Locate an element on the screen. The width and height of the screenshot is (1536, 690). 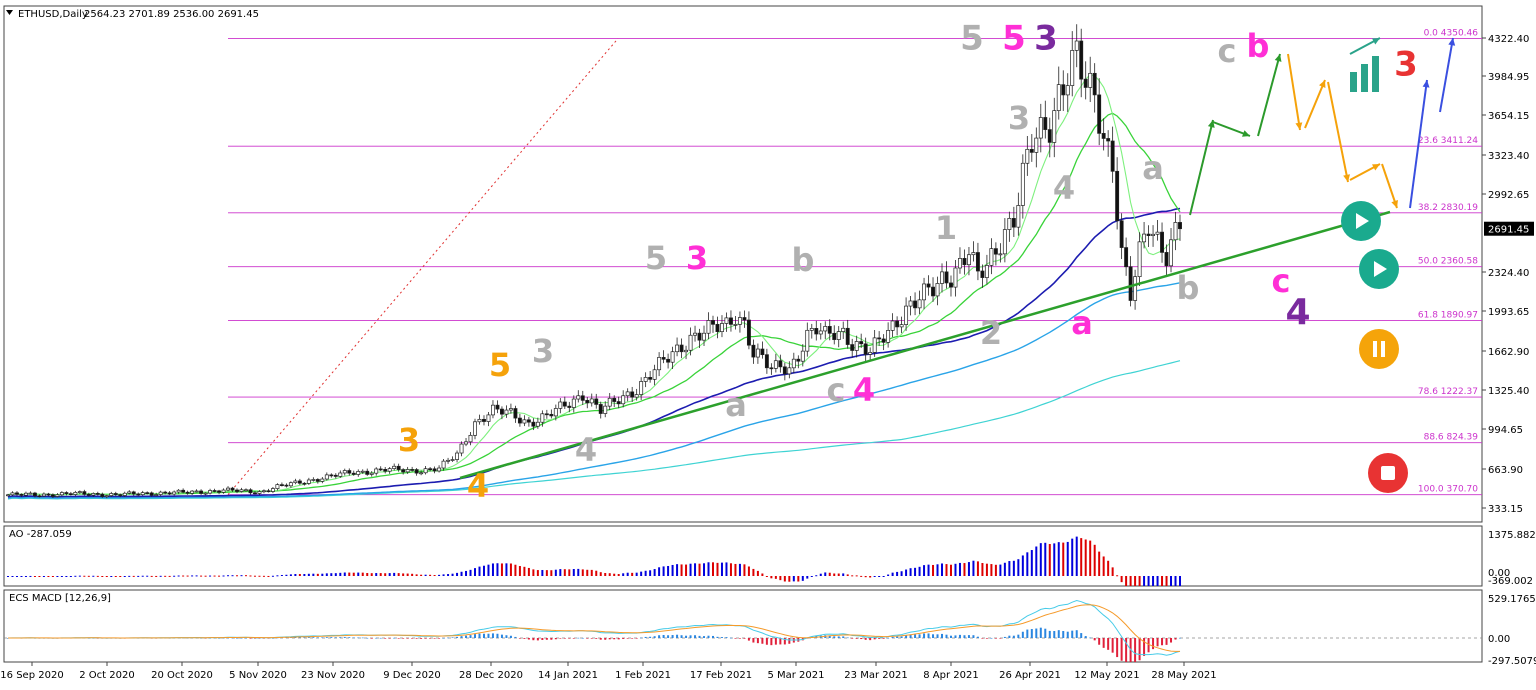
wave-label: b is located at coordinates (803, 260).